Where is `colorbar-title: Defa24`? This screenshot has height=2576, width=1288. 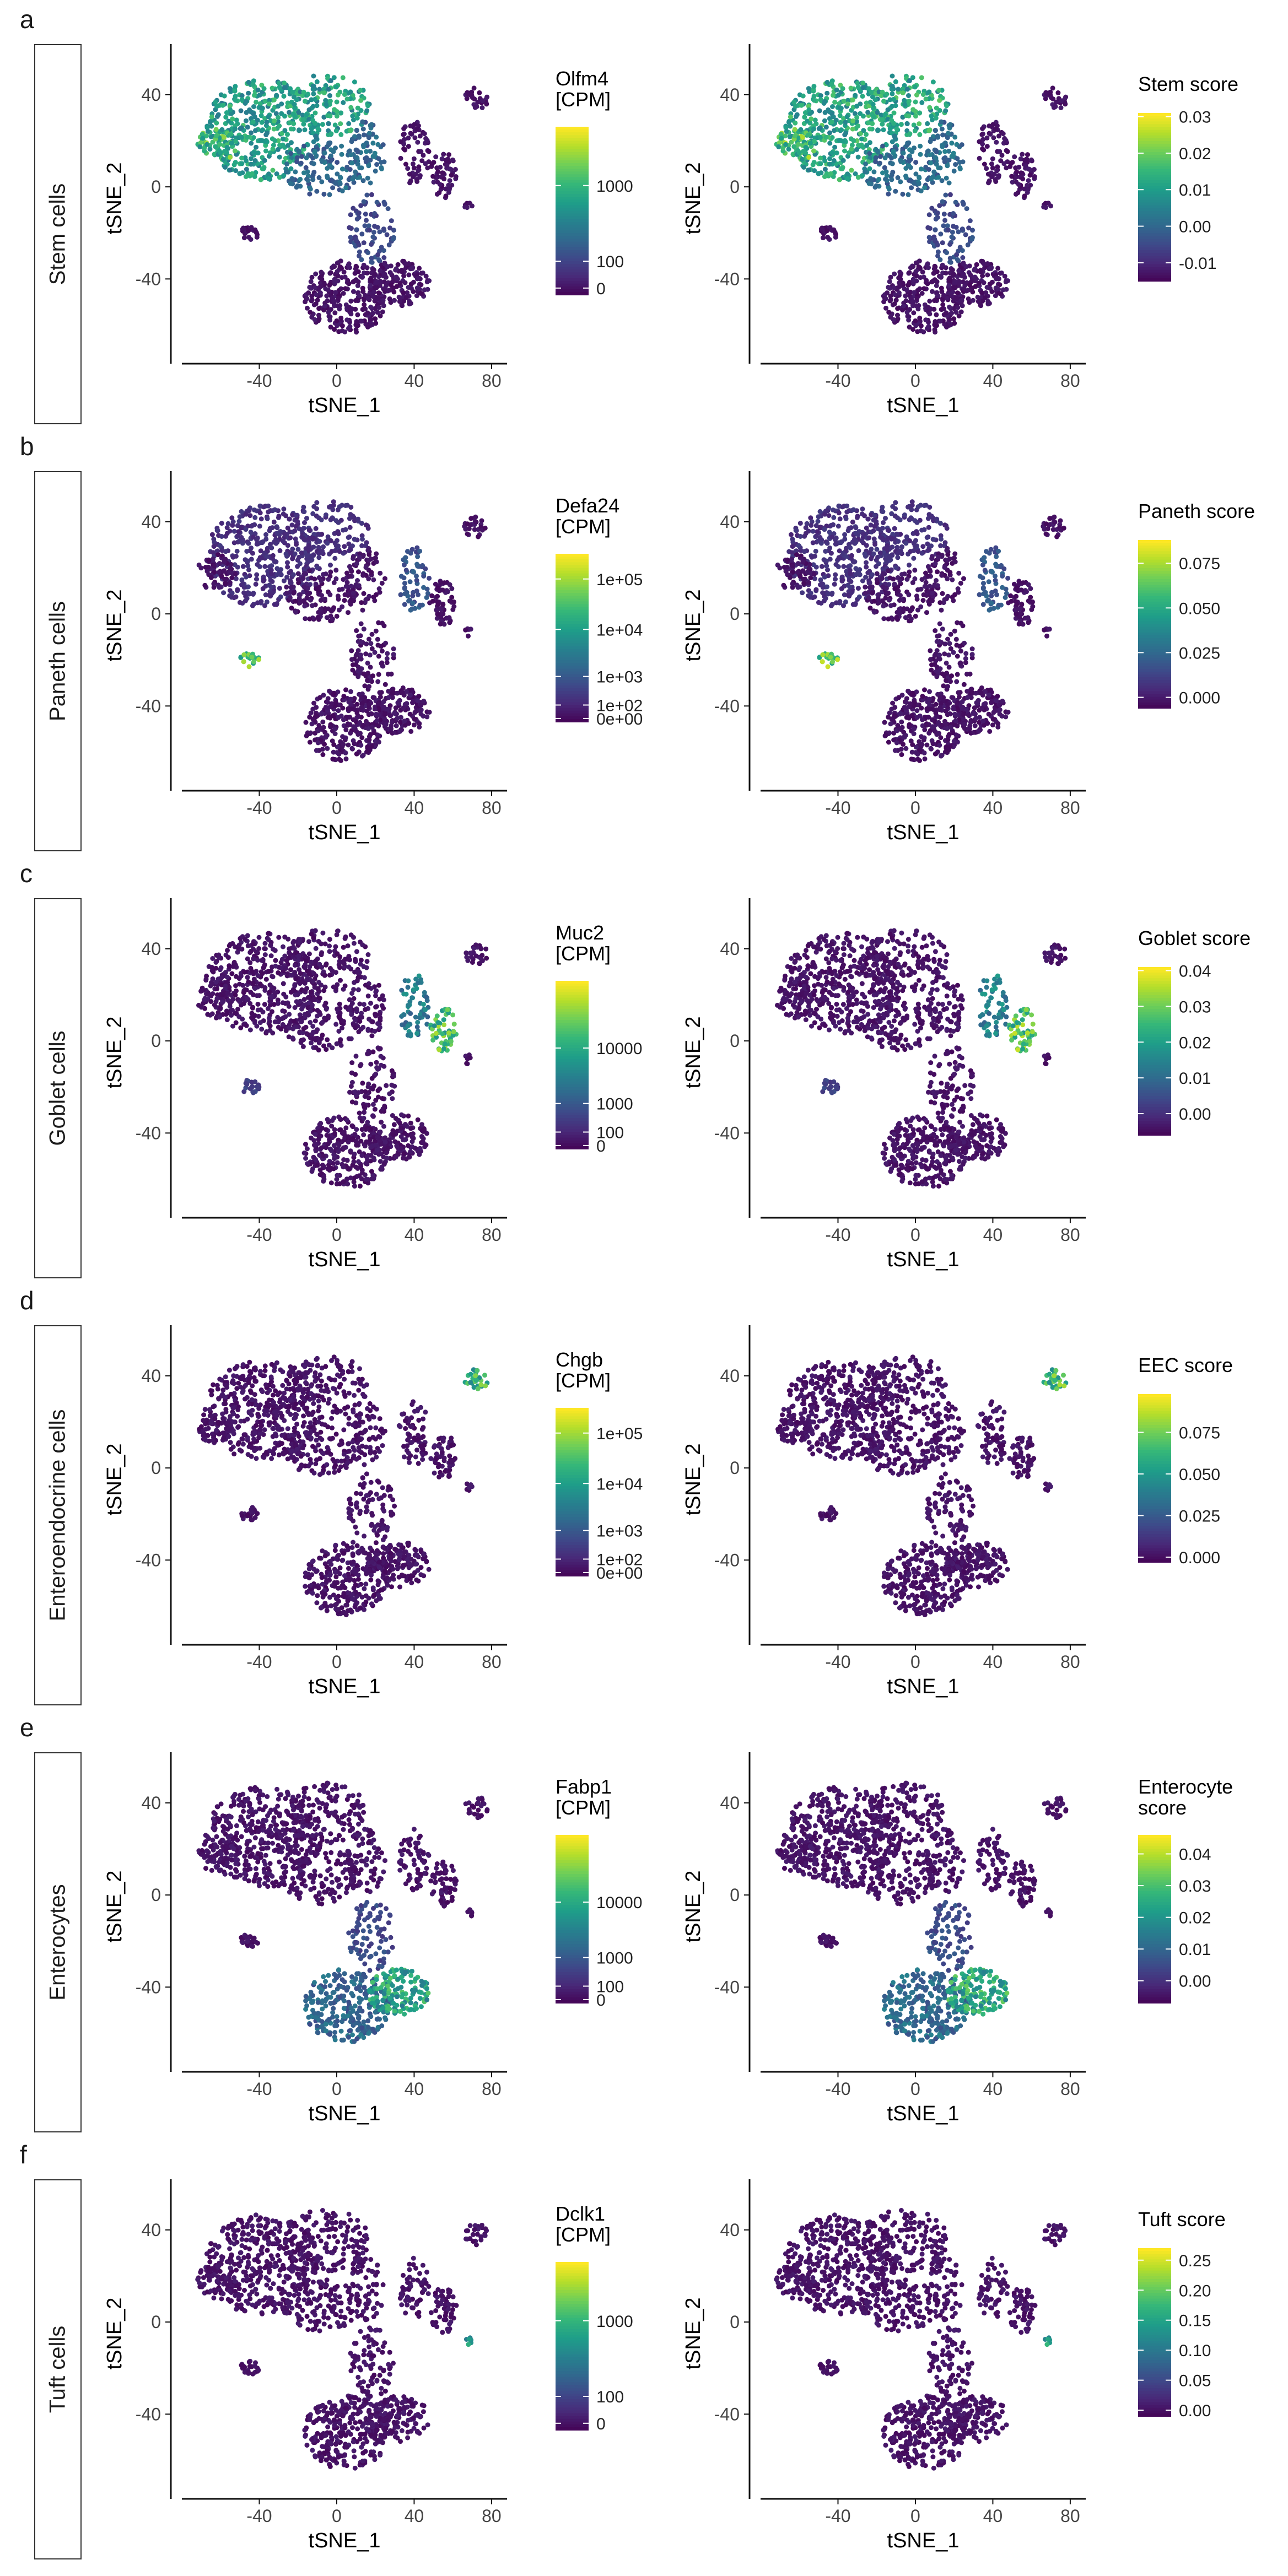 colorbar-title: Defa24 is located at coordinates (587, 505).